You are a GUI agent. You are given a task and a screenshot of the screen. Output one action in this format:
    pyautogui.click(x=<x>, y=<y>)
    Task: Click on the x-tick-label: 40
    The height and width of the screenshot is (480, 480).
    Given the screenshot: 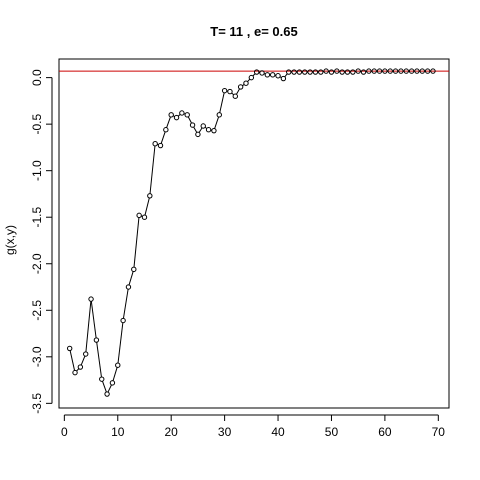 What is the action you would take?
    pyautogui.click(x=278, y=432)
    